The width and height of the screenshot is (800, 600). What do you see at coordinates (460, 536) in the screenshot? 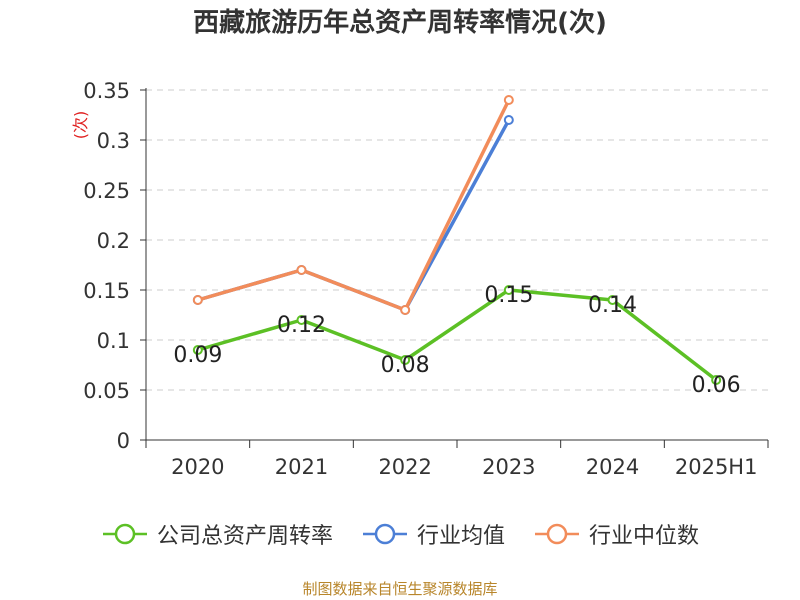
I see `legend-label: 行业均值` at bounding box center [460, 536].